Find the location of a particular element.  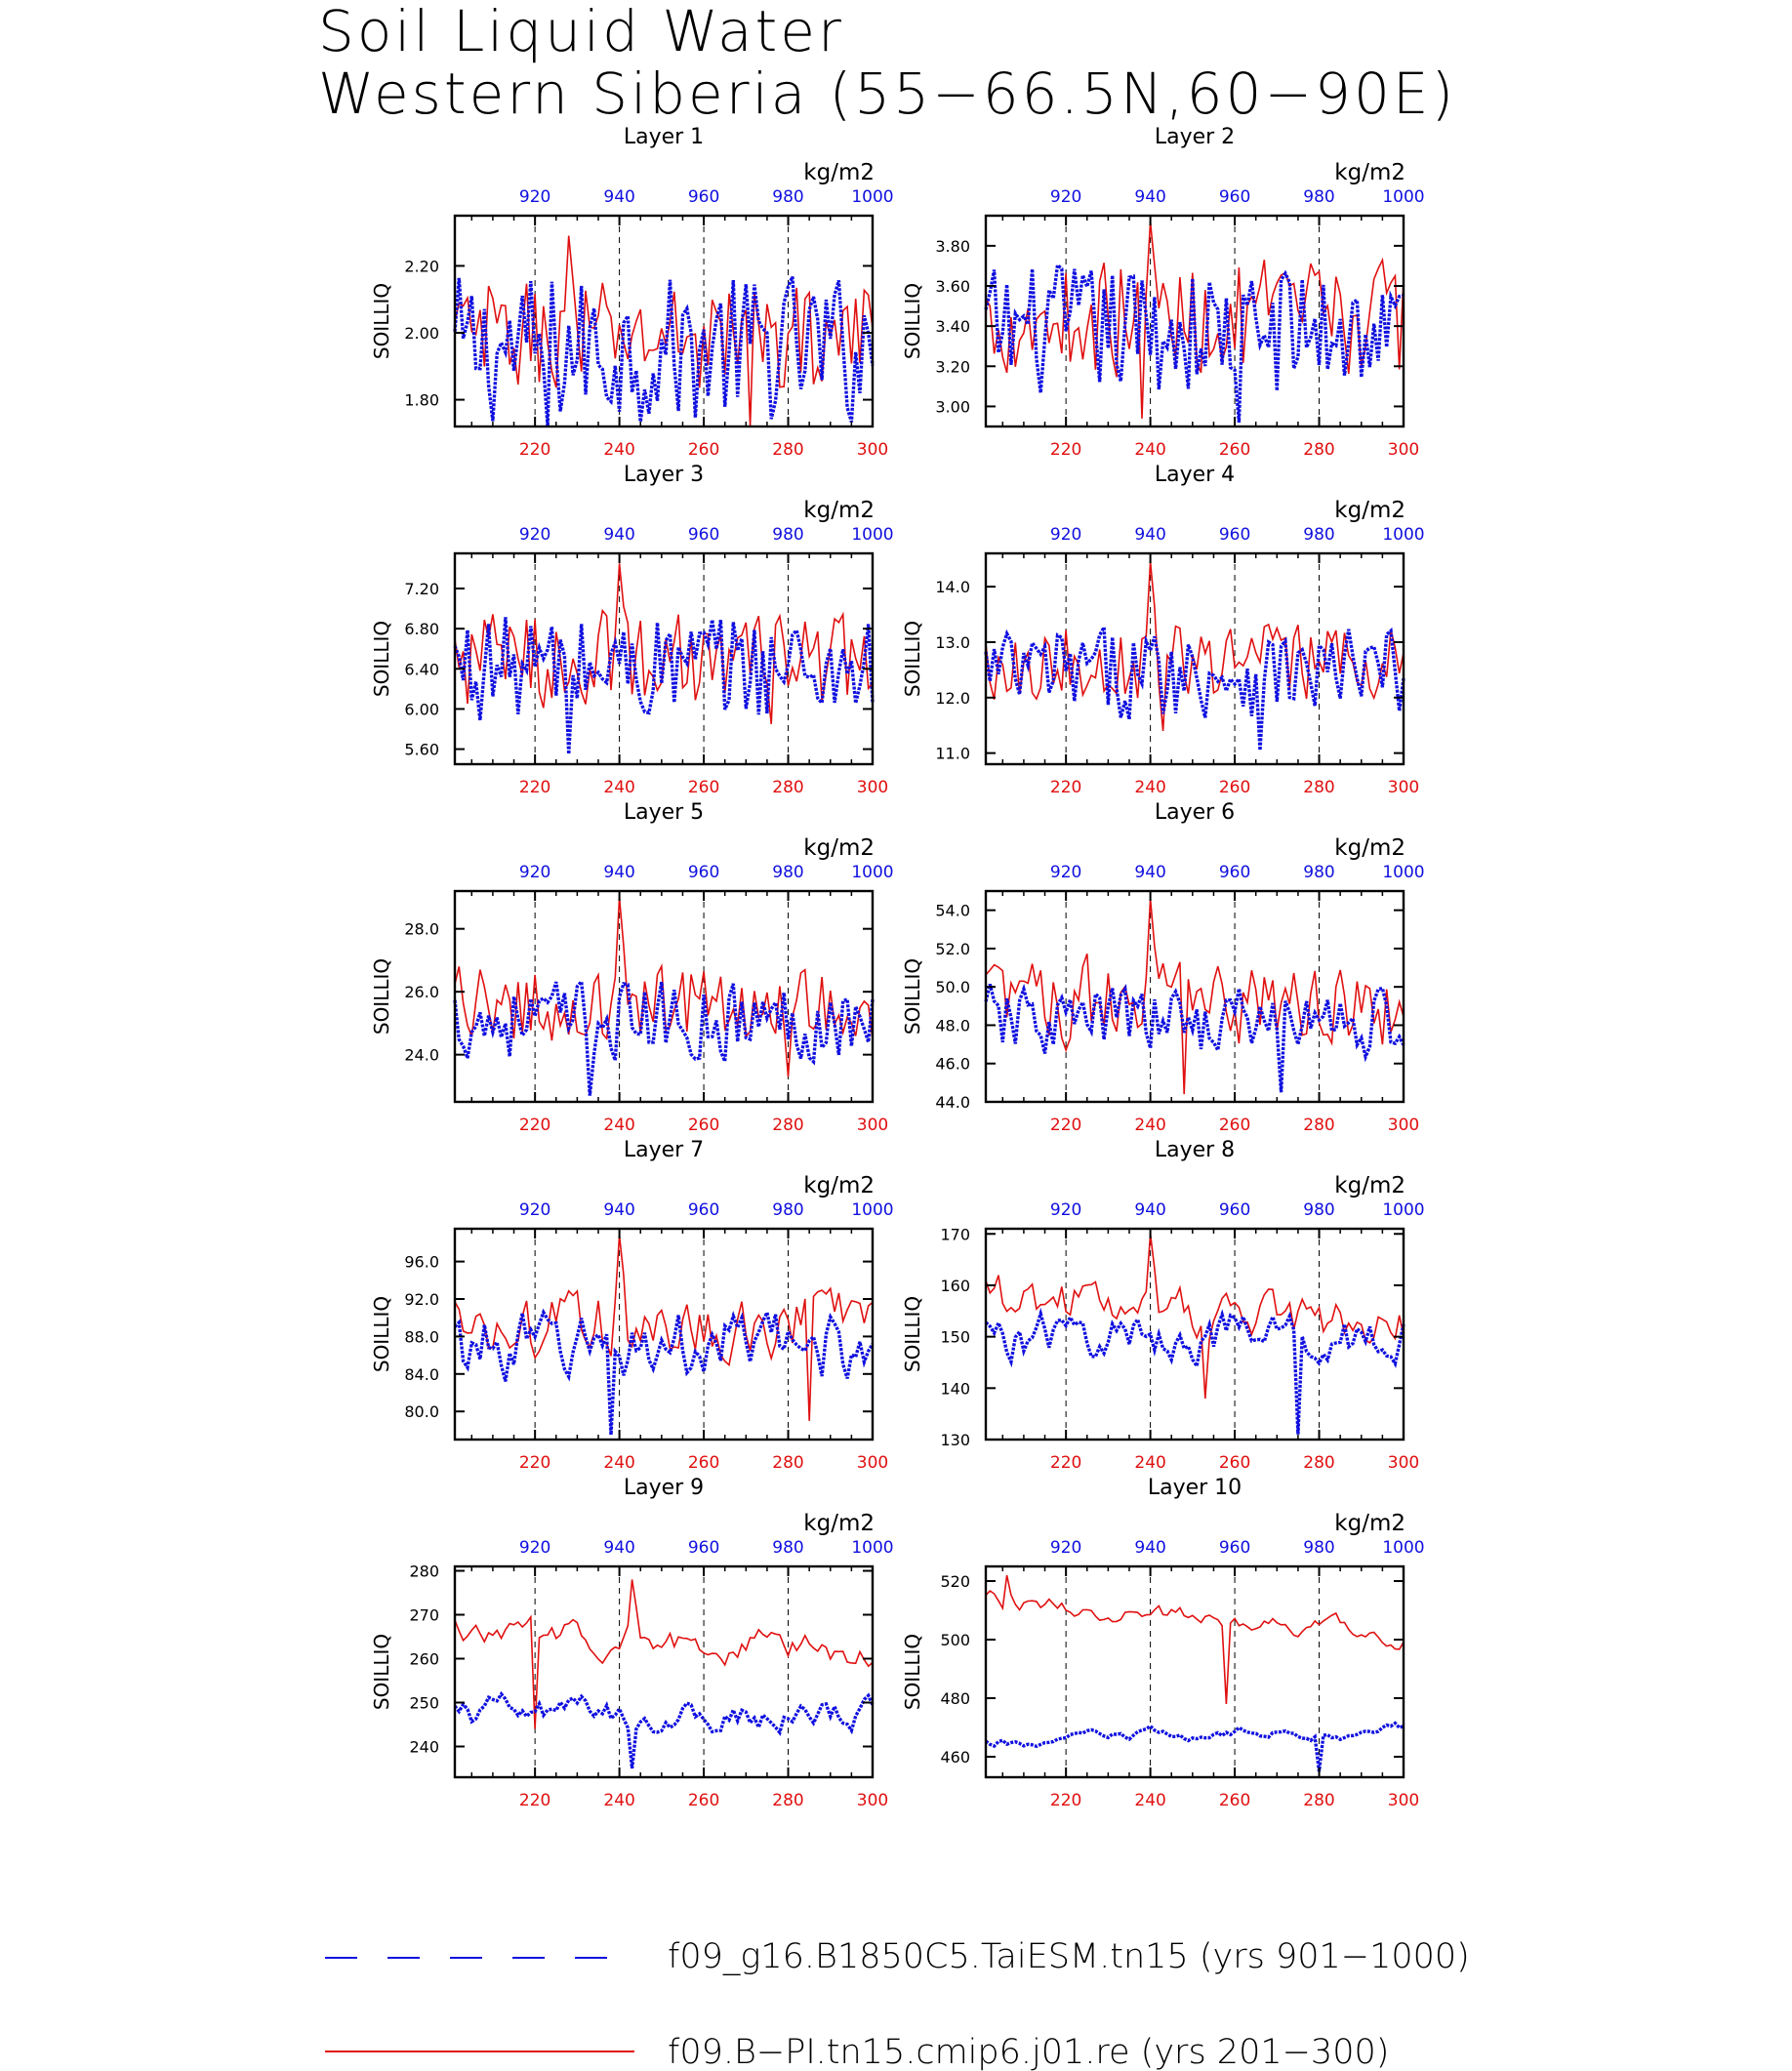

figure-title-line-1: Soil Liquid Water is located at coordinates (581, 32).